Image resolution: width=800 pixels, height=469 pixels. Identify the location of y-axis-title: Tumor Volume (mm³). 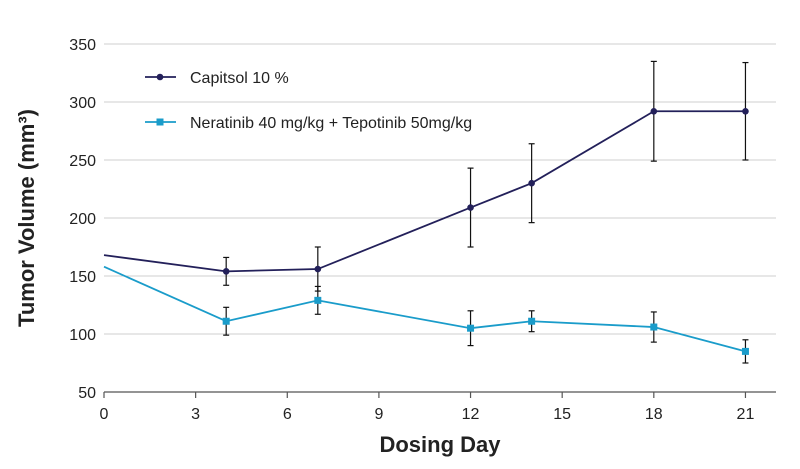
(26, 218).